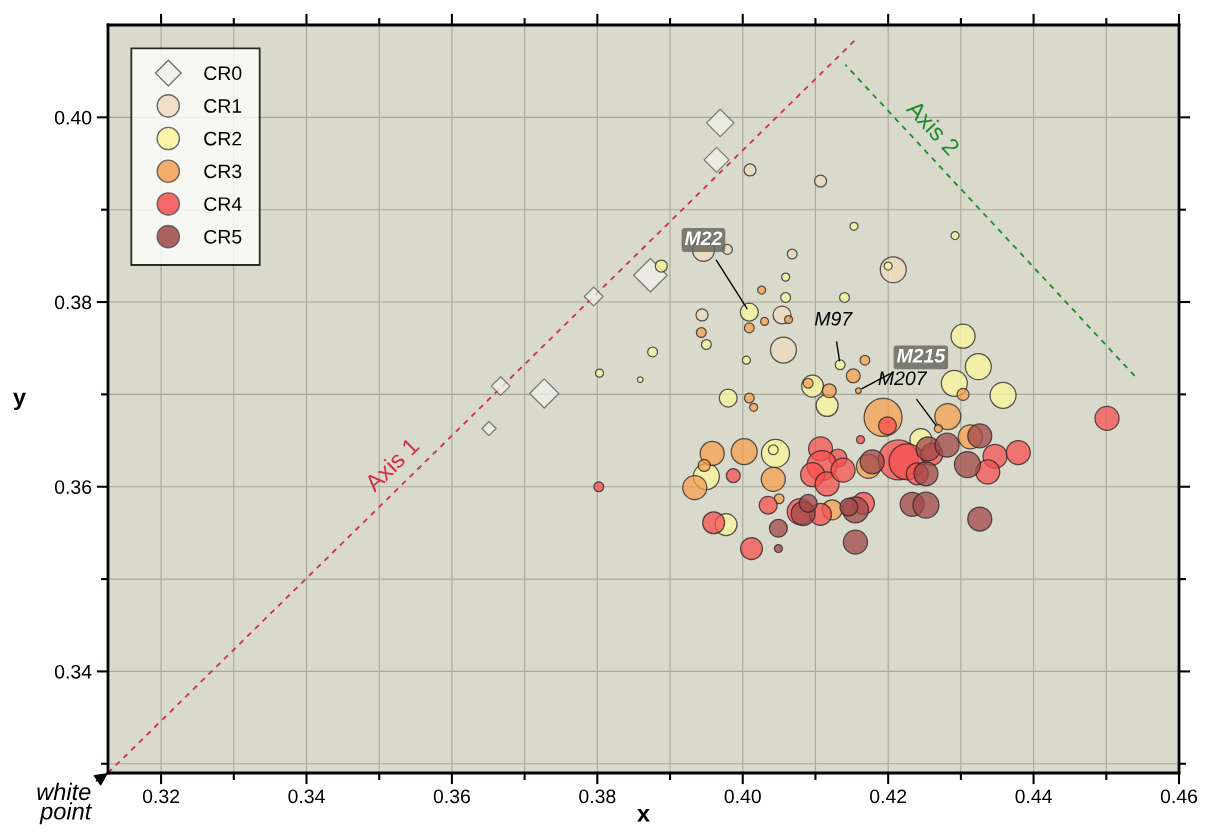  Describe the element at coordinates (643, 815) in the screenshot. I see `x-axis-title: x` at that location.